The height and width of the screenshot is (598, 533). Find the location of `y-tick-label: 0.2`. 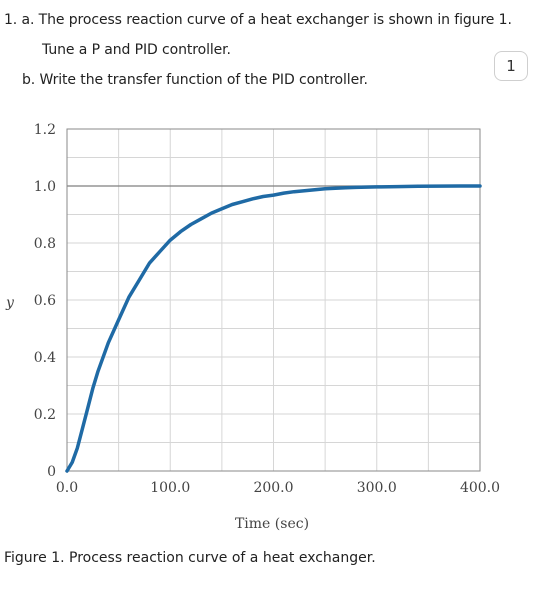

y-tick-label: 0.2 is located at coordinates (45, 415).